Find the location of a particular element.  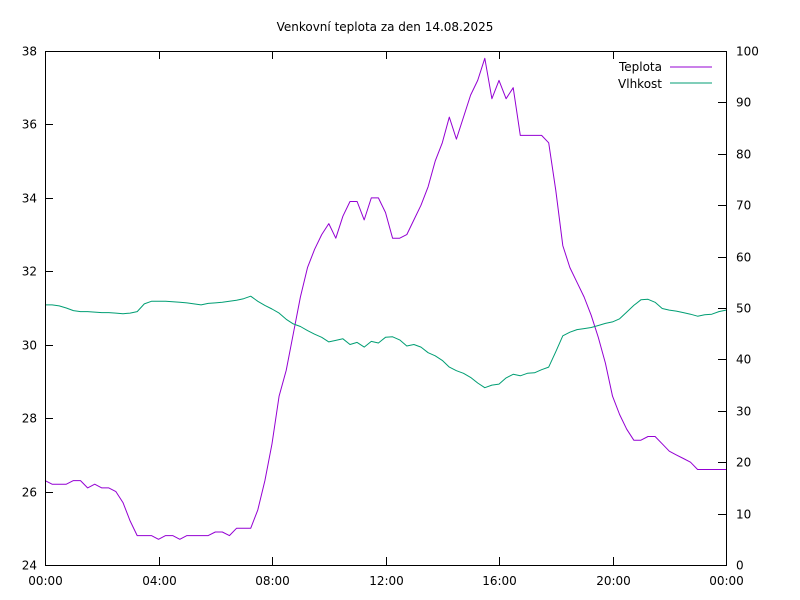

y-tick-label: 34 is located at coordinates (29, 199).